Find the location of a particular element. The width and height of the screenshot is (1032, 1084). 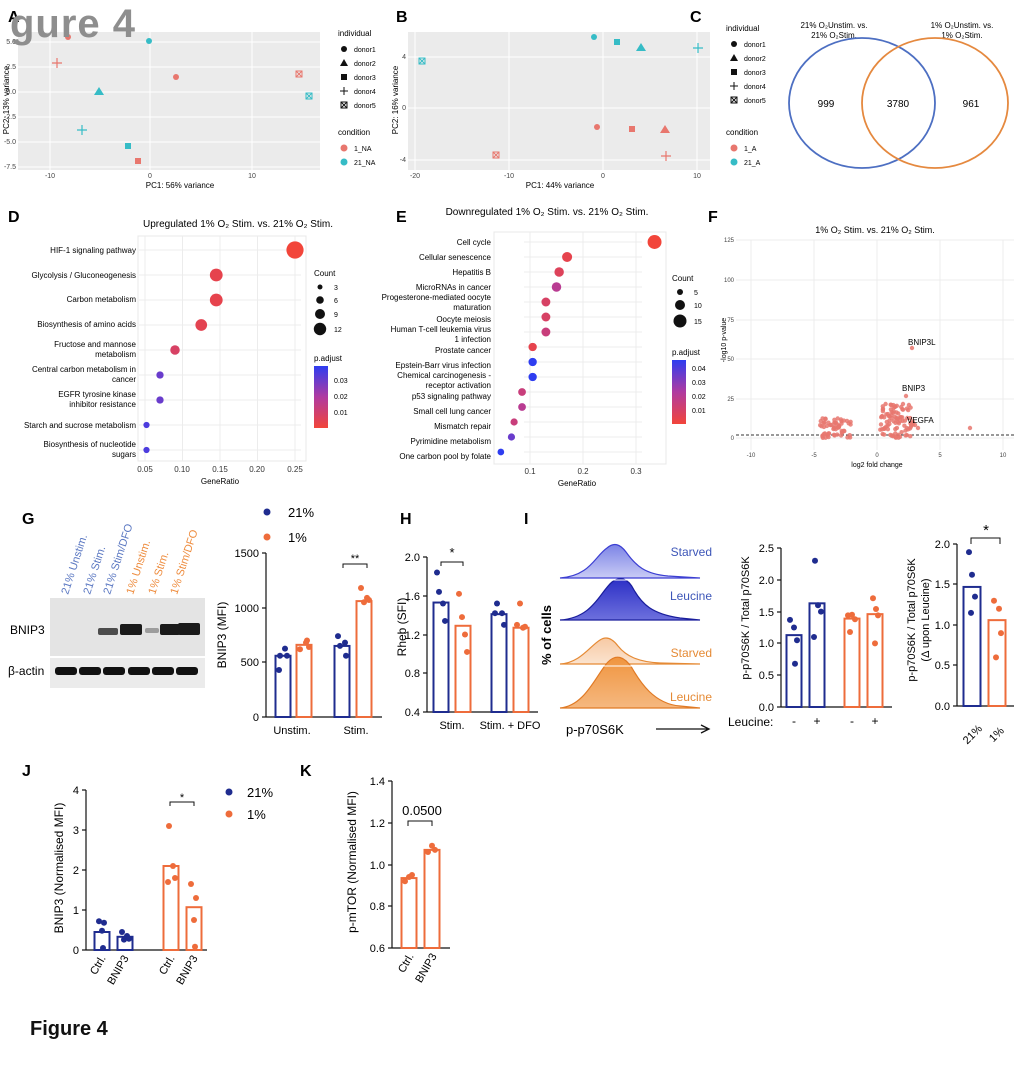

y-tick: 100 is located at coordinates (729, 281).